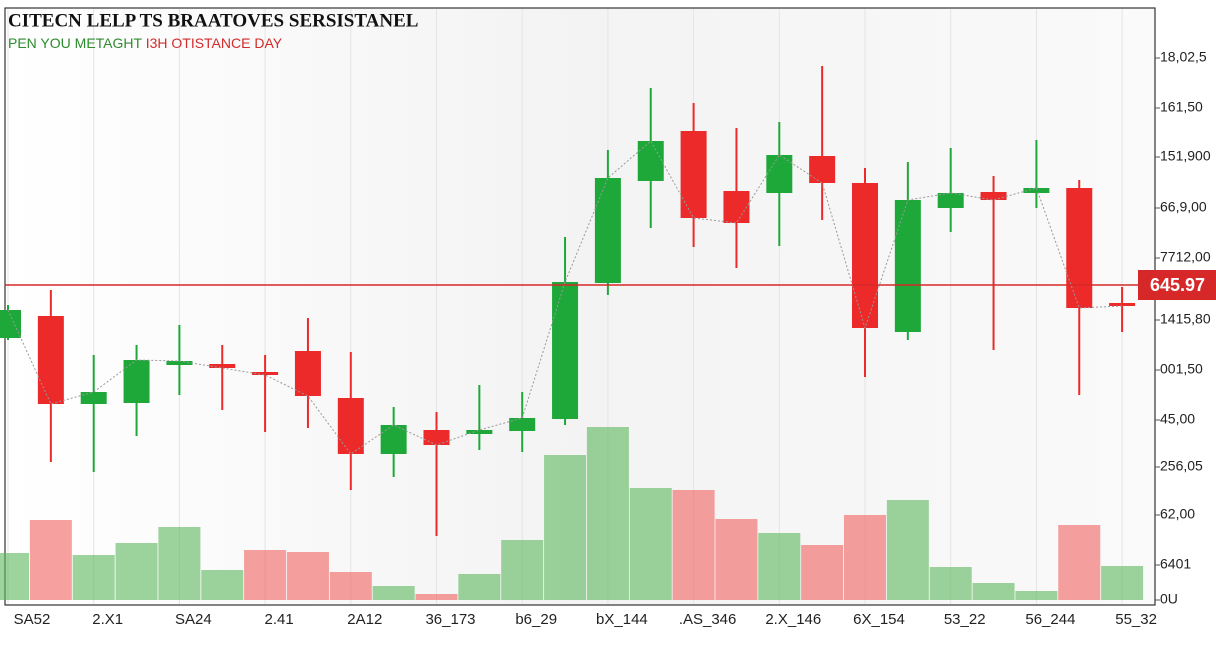  I want to click on y-tick-label: 001,50, so click(1181, 369).